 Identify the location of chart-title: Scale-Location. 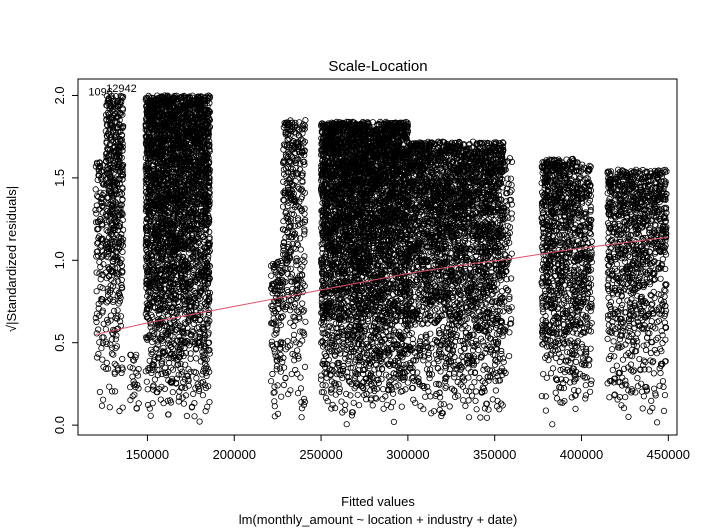
(377, 66).